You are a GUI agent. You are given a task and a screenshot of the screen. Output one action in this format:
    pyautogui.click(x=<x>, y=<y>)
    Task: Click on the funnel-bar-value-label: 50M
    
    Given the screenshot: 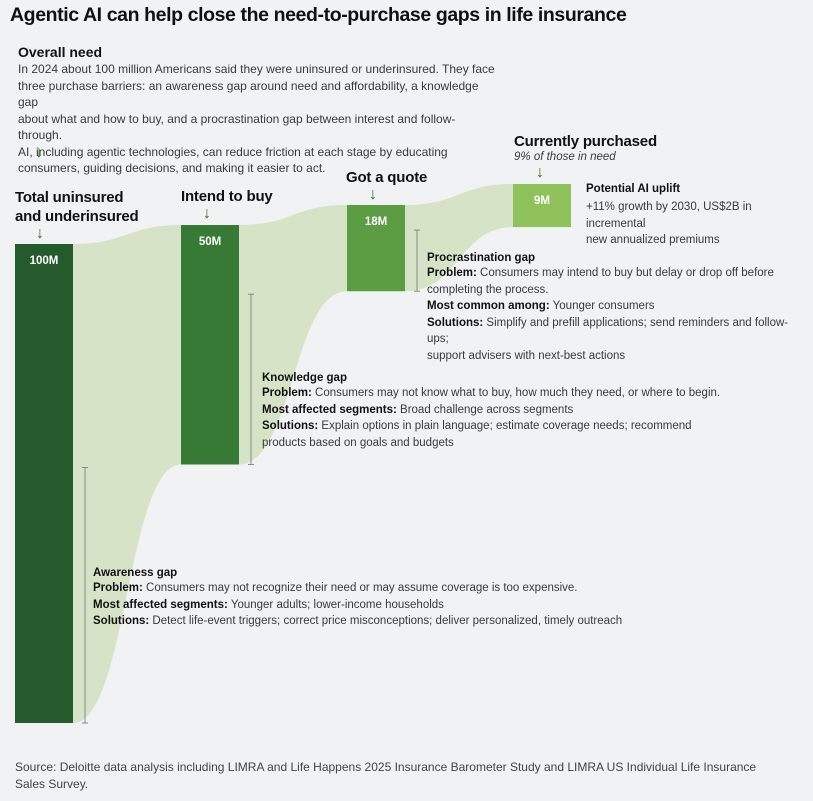 What is the action you would take?
    pyautogui.click(x=210, y=242)
    